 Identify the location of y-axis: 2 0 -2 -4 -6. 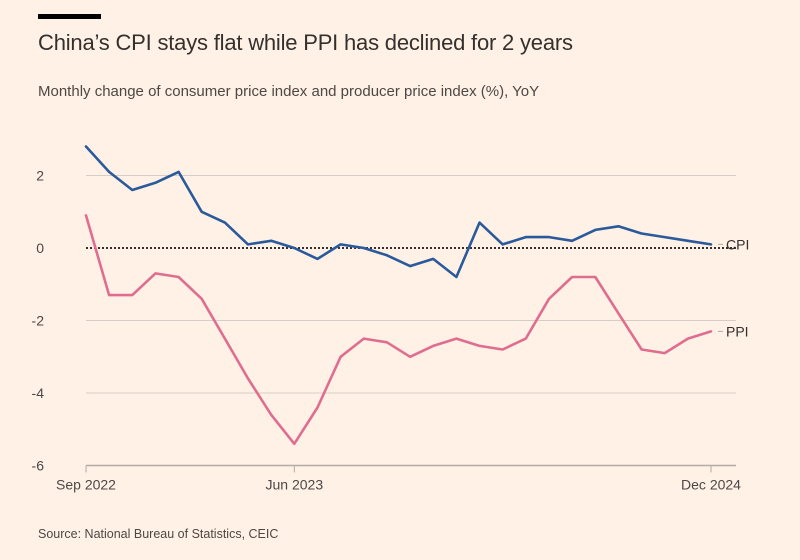
(38, 321).